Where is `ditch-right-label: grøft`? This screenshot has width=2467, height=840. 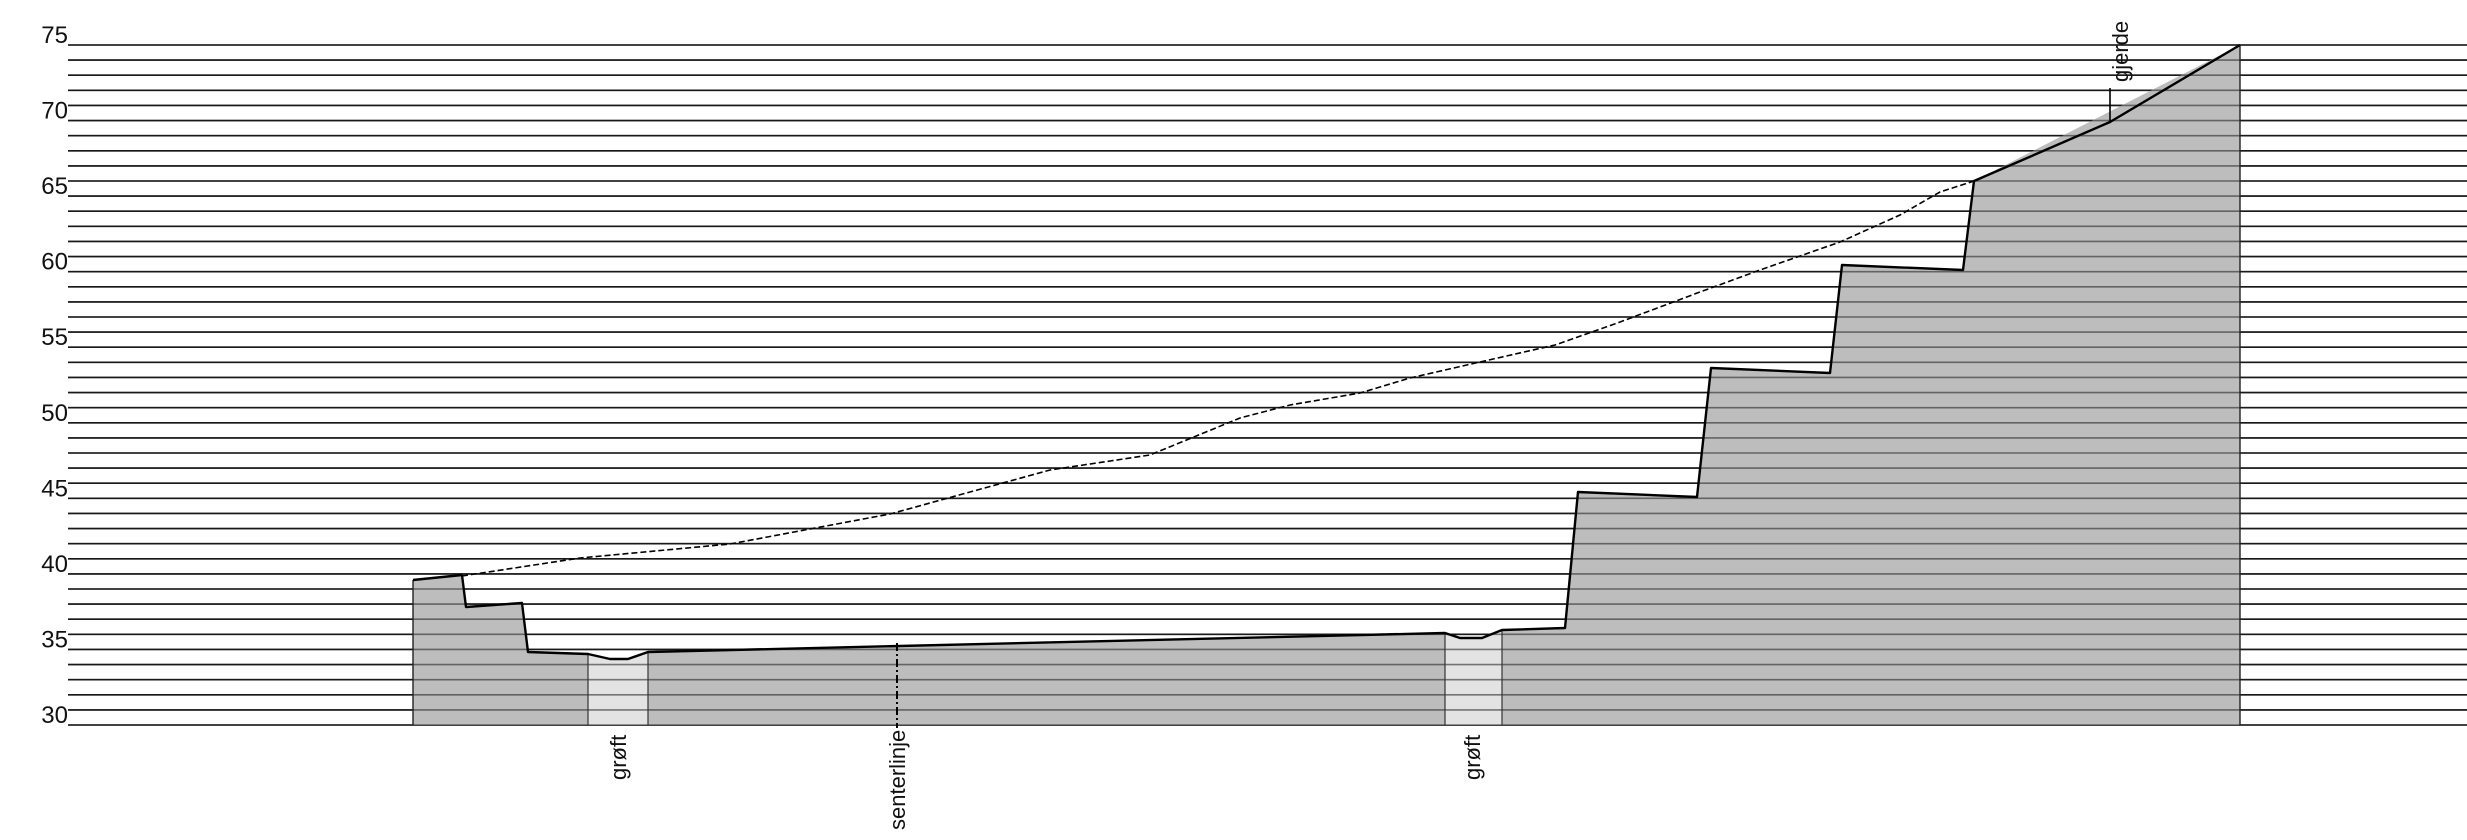
ditch-right-label: grøft is located at coordinates (1472, 757).